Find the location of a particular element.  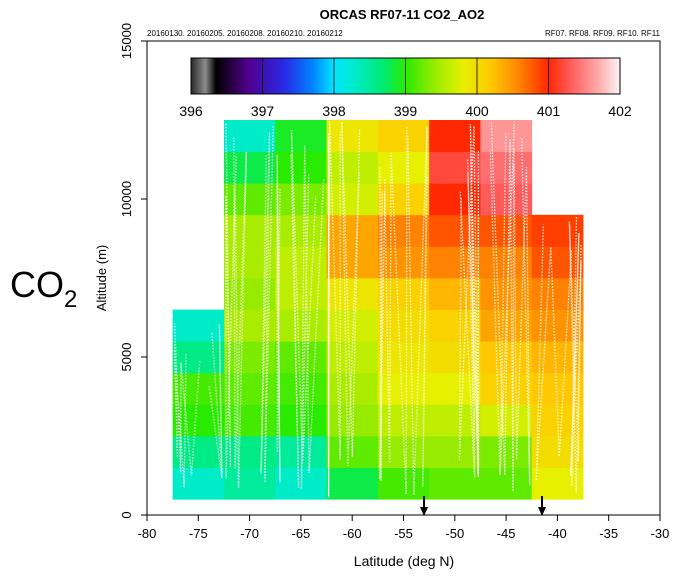

x-tick-label: -35 is located at coordinates (608, 533).